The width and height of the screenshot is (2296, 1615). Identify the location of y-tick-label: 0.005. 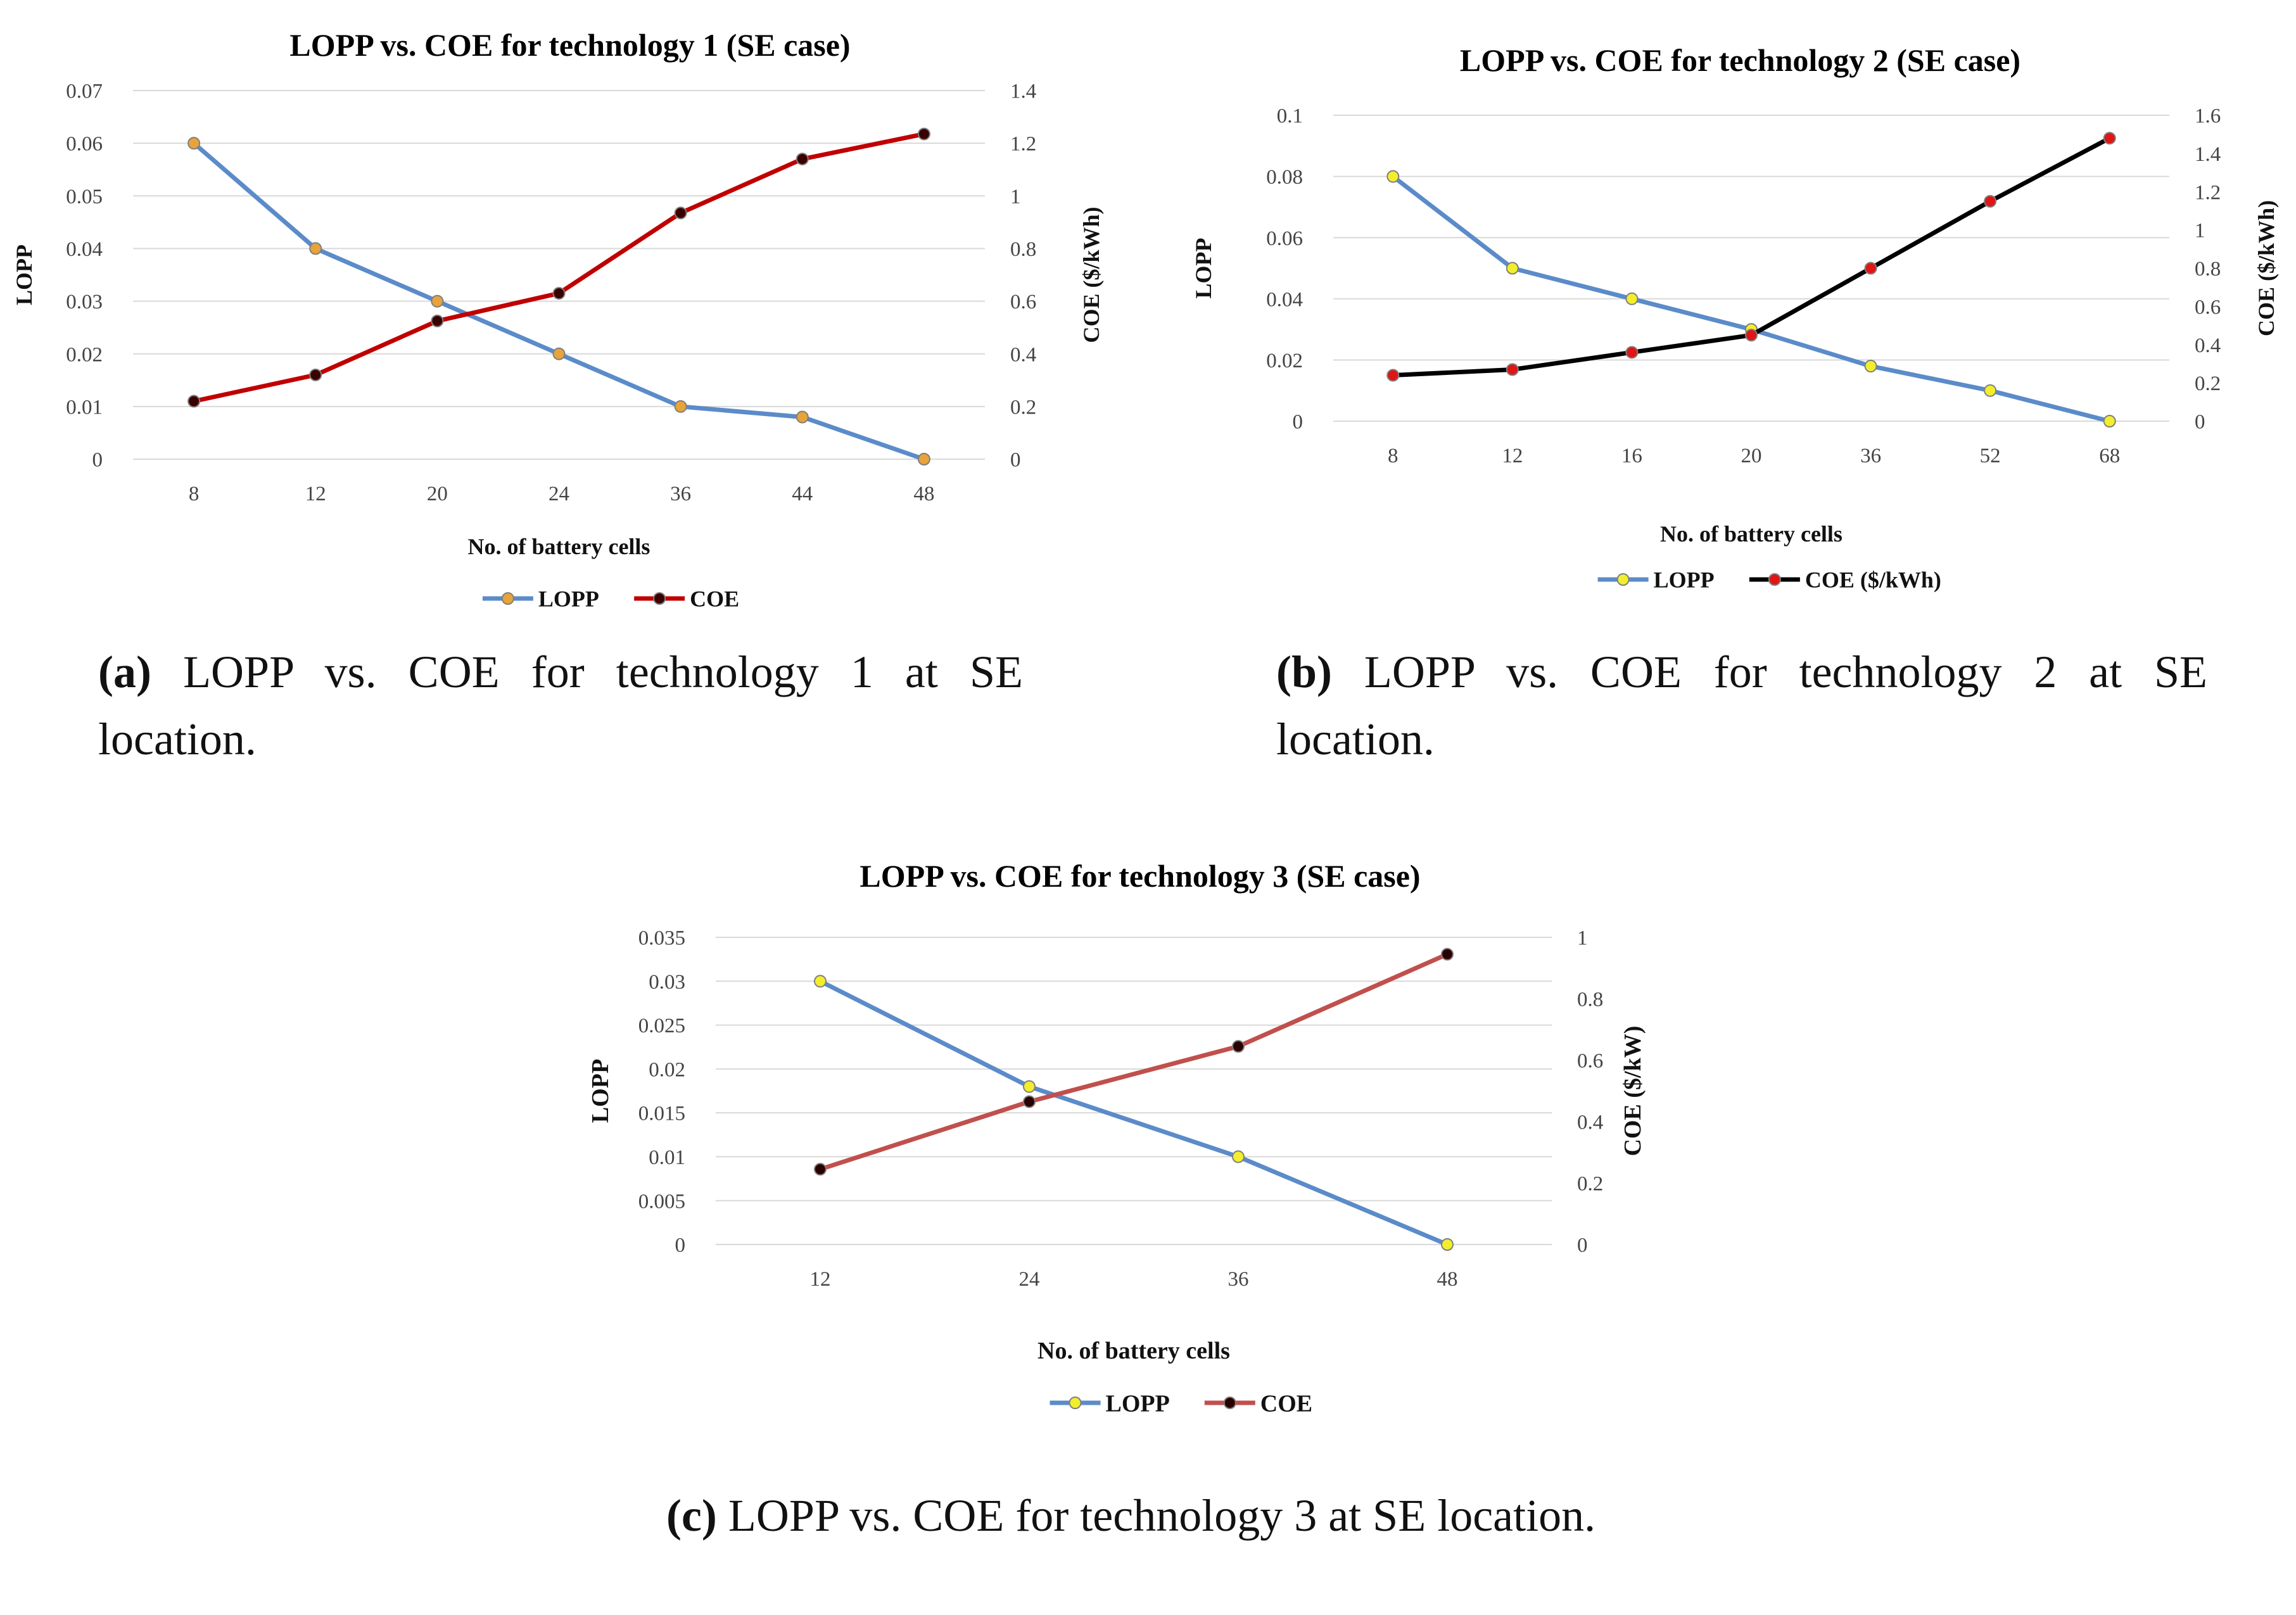
(661, 1201).